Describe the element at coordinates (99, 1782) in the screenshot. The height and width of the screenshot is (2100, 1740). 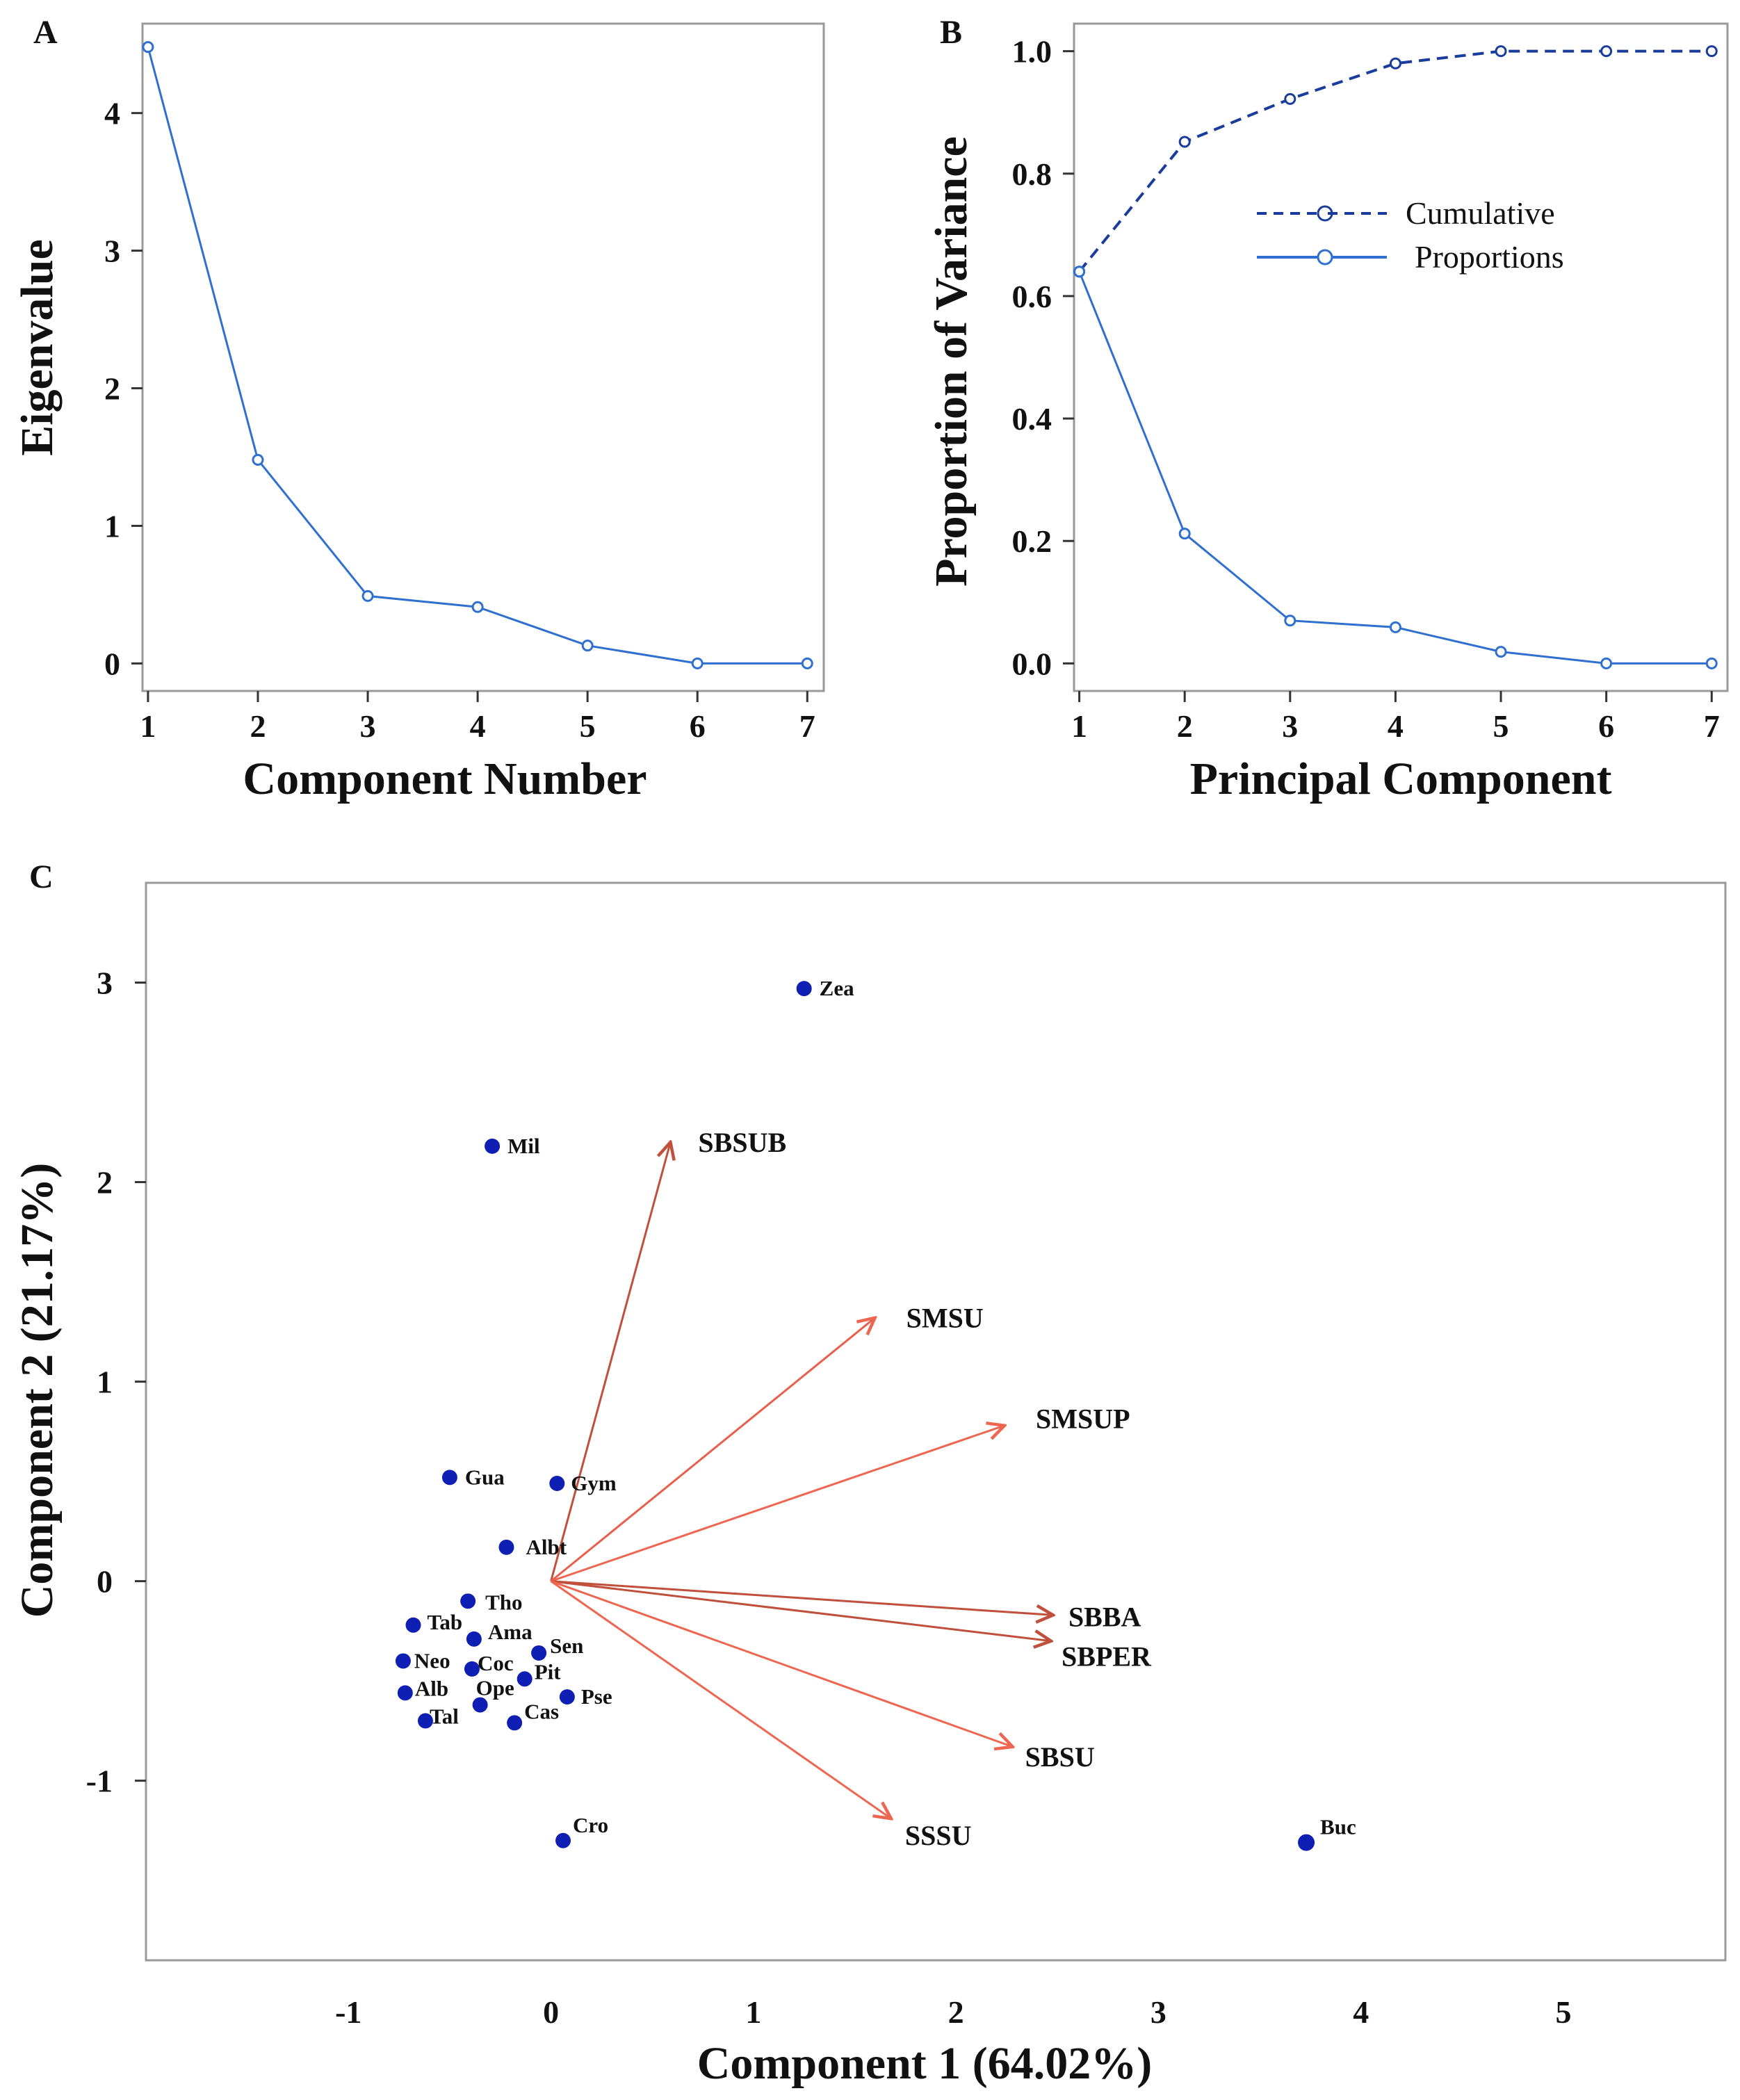
I see `y-tick-label: -1` at that location.